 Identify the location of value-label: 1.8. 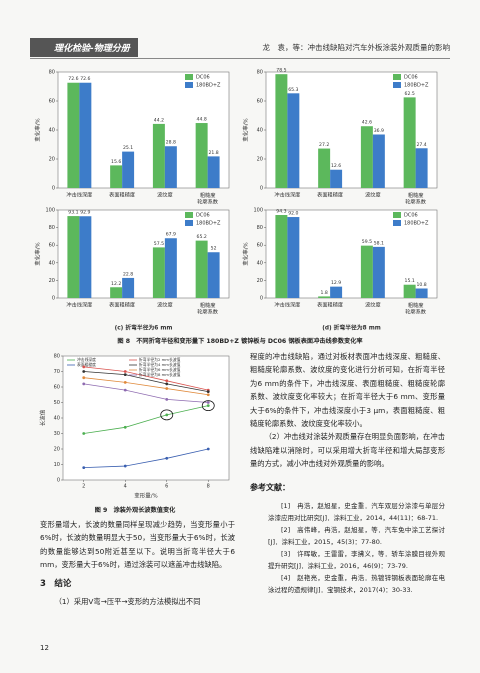
(323, 293).